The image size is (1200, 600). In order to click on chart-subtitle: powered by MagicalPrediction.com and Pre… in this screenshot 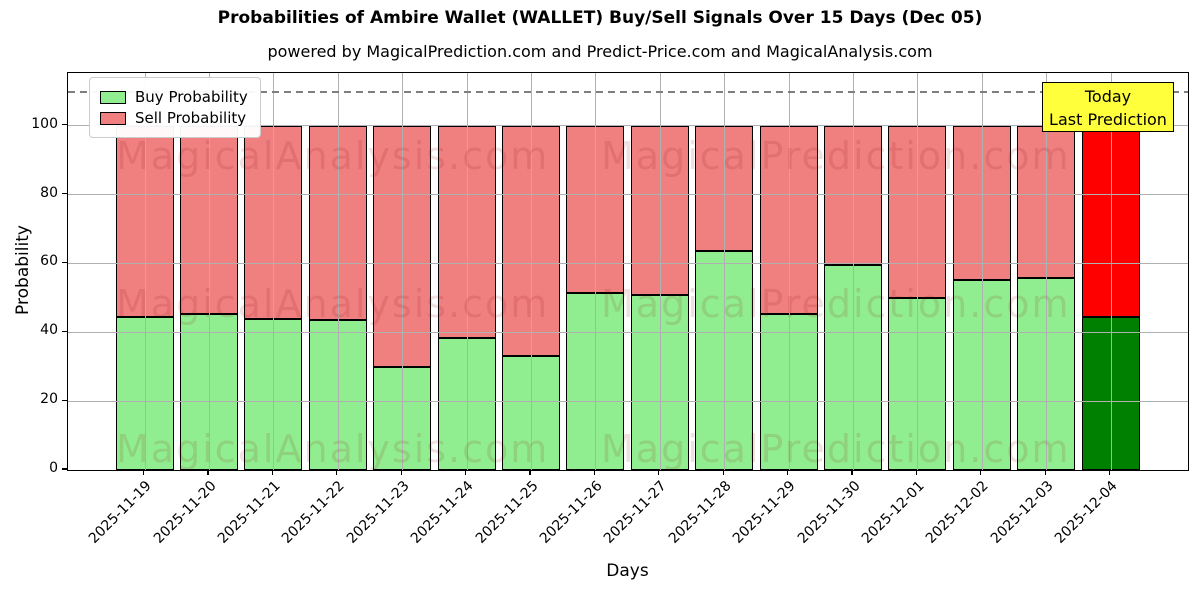, I will do `click(600, 51)`.